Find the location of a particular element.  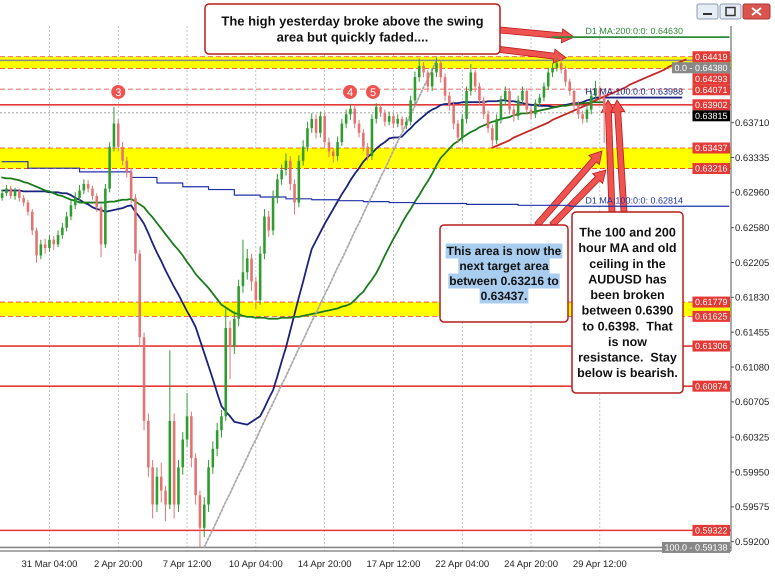

ref-line-label: 0.61625 is located at coordinates (711, 317).